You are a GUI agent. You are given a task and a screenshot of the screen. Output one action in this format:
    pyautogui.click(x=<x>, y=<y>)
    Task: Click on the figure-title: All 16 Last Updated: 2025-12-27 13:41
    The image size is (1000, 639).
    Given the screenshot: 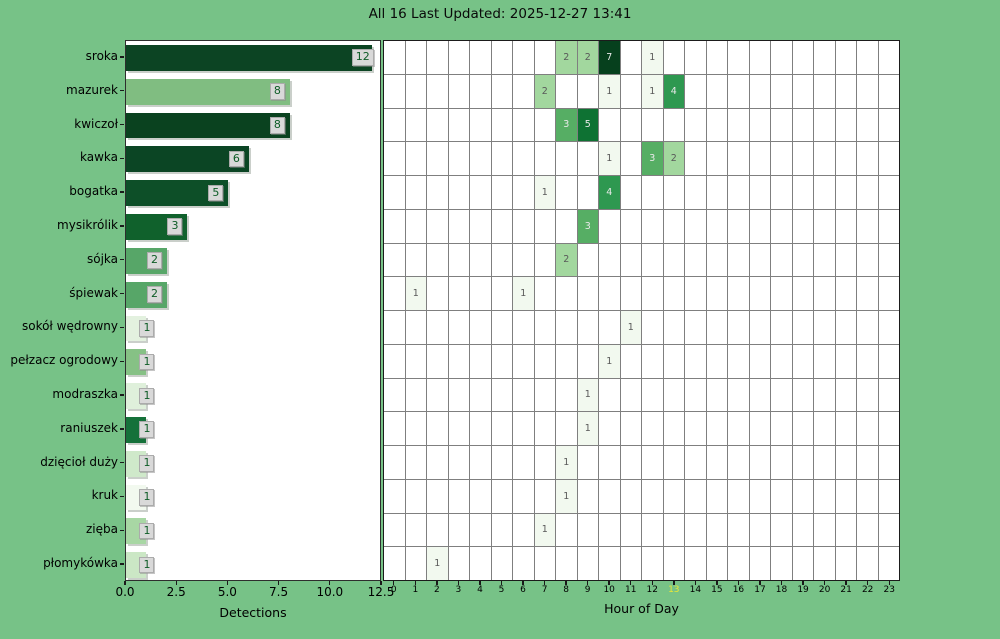 What is the action you would take?
    pyautogui.click(x=500, y=14)
    